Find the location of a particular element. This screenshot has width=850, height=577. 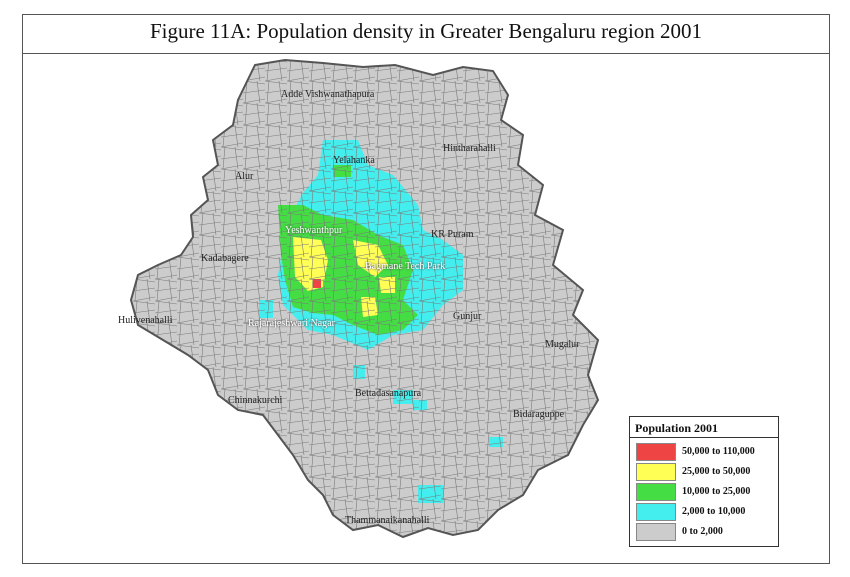

place-label-thammanaikanahalli: Thammanaikanahalli is located at coordinates (387, 520).